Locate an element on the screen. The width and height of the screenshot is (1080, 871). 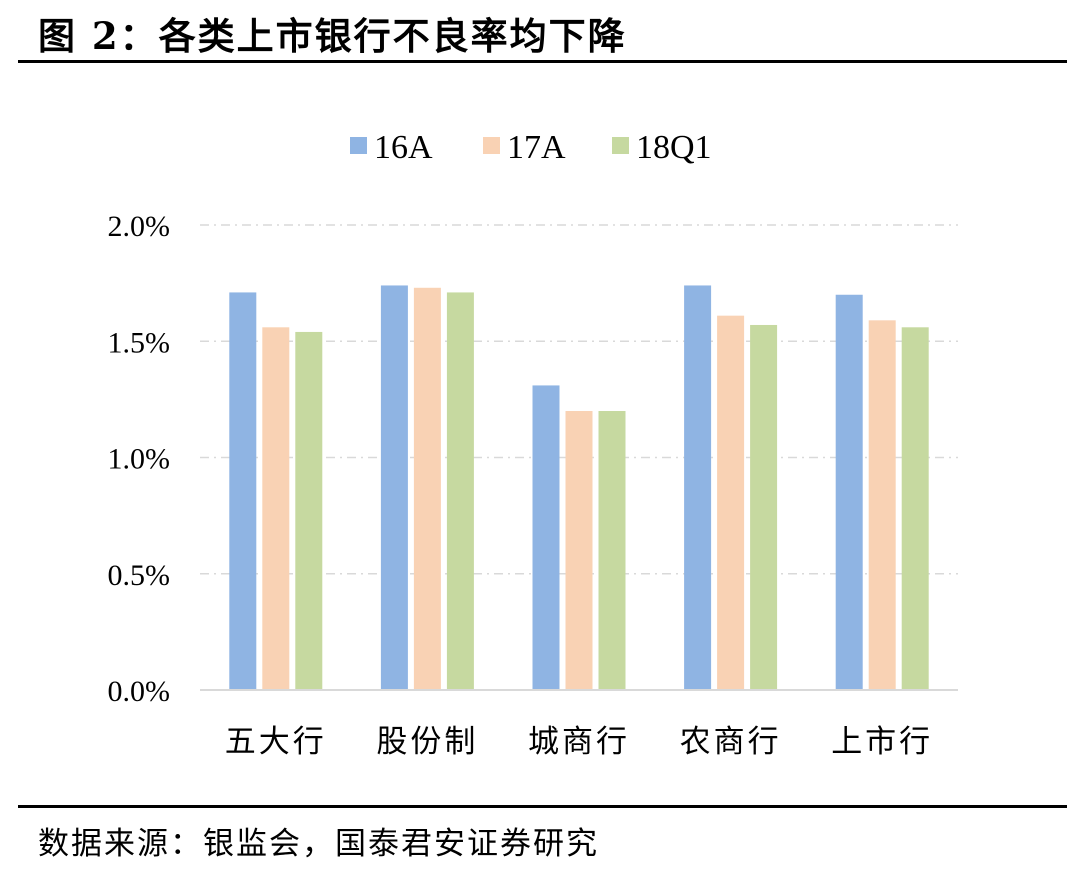
legend-label: 16A is located at coordinates (403, 147).